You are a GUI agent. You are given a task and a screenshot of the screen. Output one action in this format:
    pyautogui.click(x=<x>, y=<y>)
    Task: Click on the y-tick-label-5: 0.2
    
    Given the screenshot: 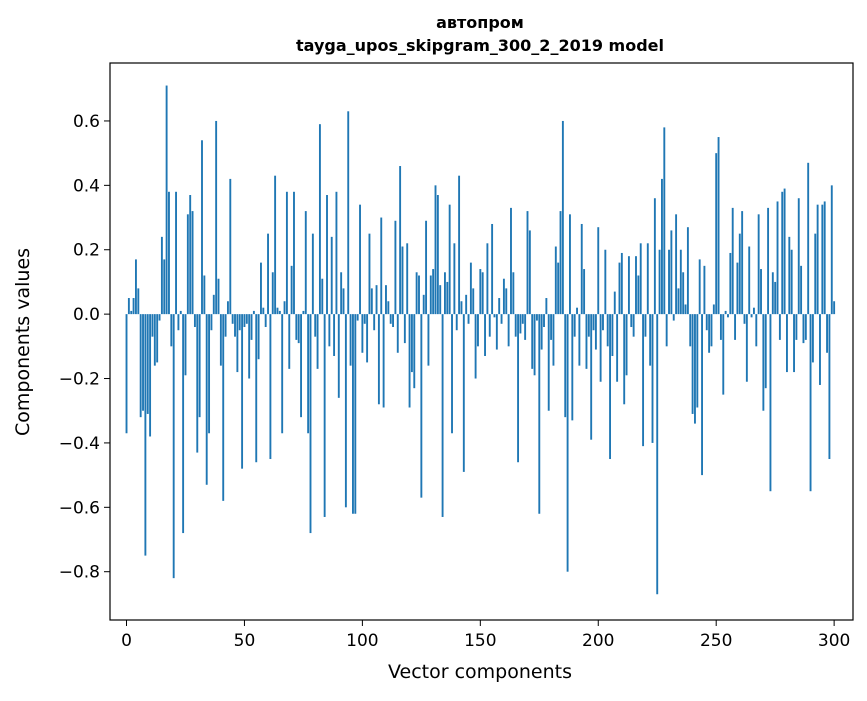 What is the action you would take?
    pyautogui.click(x=86, y=251)
    